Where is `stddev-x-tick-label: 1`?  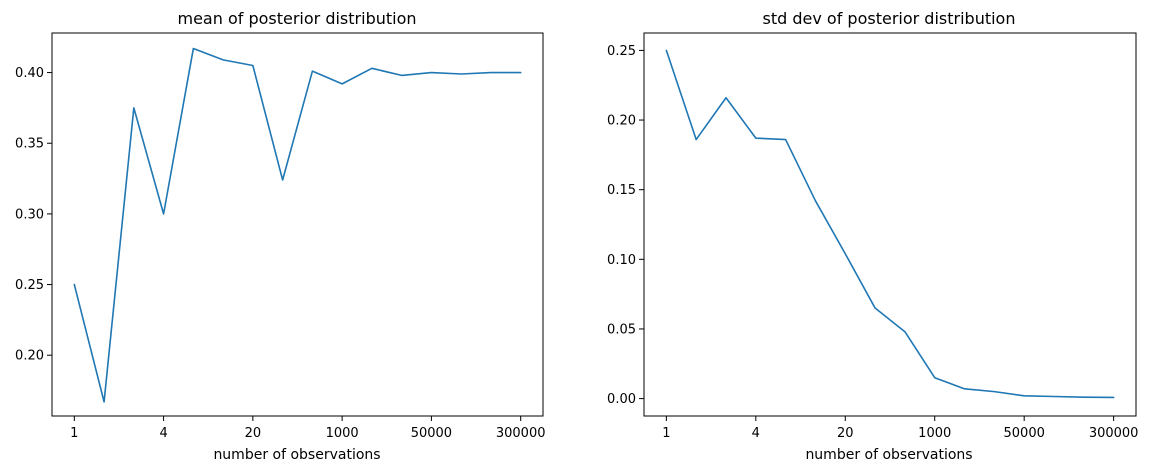 stddev-x-tick-label: 1 is located at coordinates (666, 433).